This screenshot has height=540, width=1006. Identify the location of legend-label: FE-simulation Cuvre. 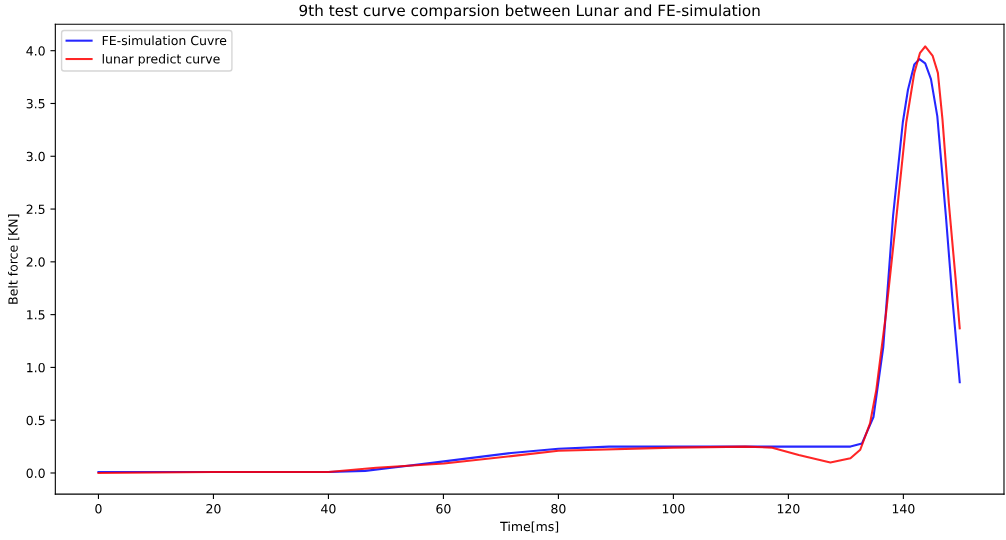
(164, 40).